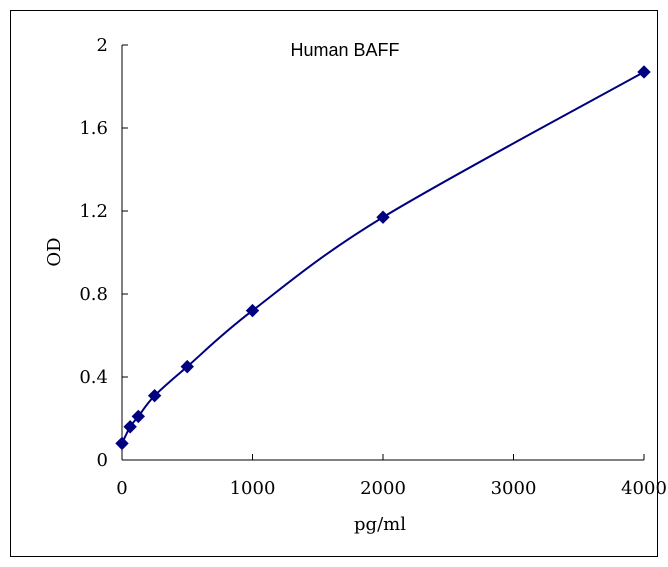 Image resolution: width=668 pixels, height=567 pixels. What do you see at coordinates (102, 460) in the screenshot?
I see `y-tick-label: 0` at bounding box center [102, 460].